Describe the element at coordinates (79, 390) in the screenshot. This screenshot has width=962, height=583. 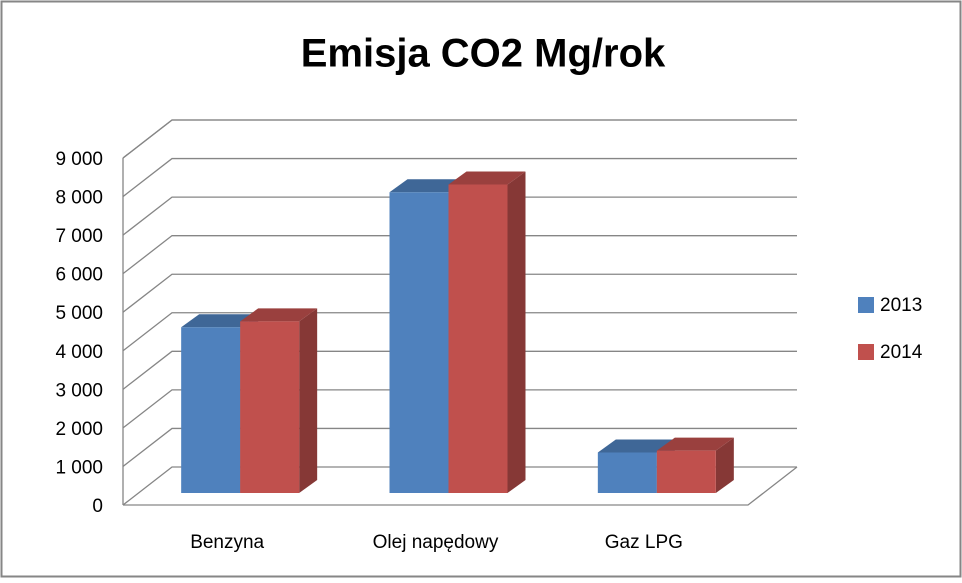
I see `y-tick-label: 3 000` at that location.